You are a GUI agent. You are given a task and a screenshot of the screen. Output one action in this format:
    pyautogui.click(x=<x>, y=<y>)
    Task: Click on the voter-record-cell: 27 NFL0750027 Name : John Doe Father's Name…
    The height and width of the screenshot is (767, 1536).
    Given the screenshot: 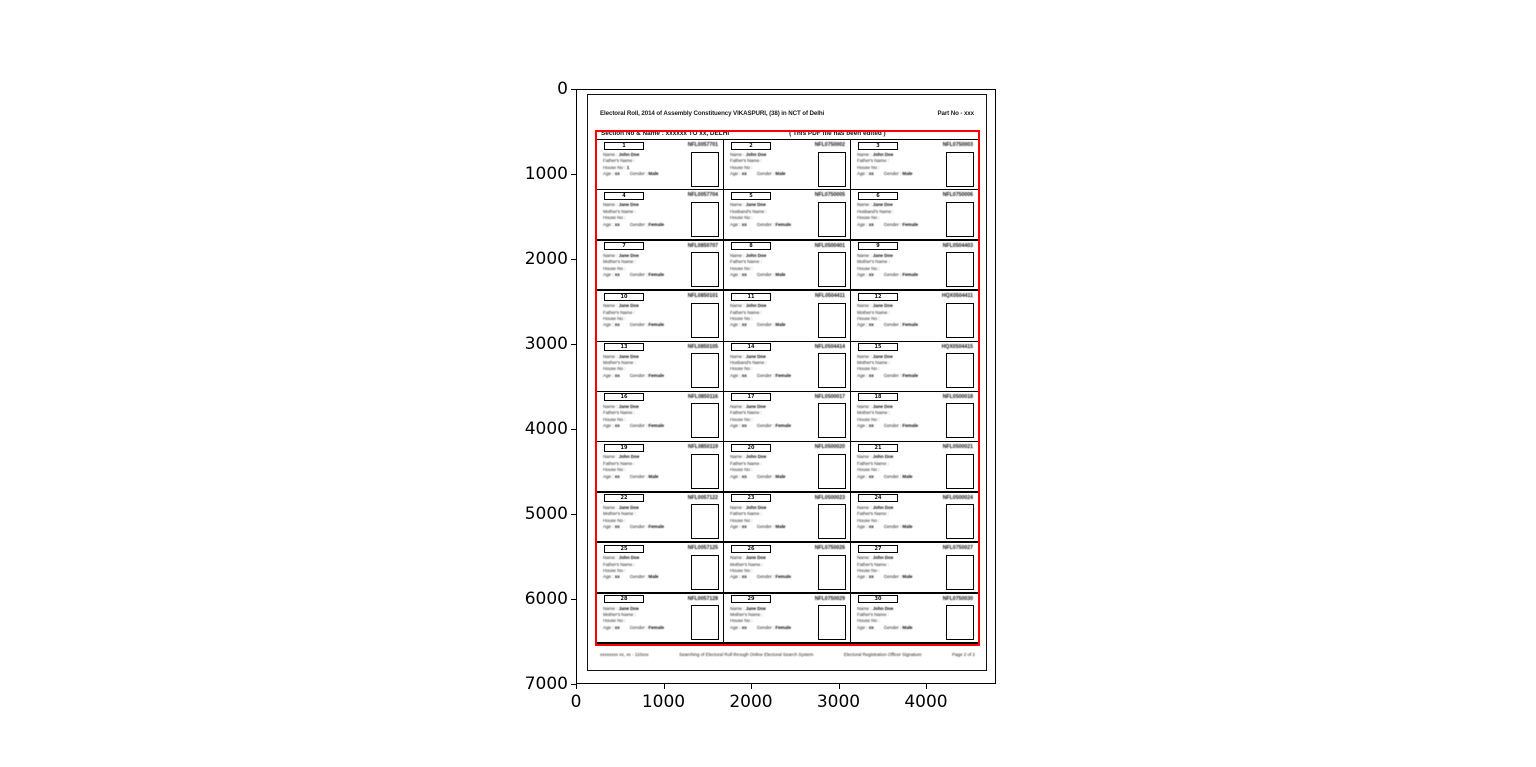 What is the action you would take?
    pyautogui.click(x=914, y=568)
    